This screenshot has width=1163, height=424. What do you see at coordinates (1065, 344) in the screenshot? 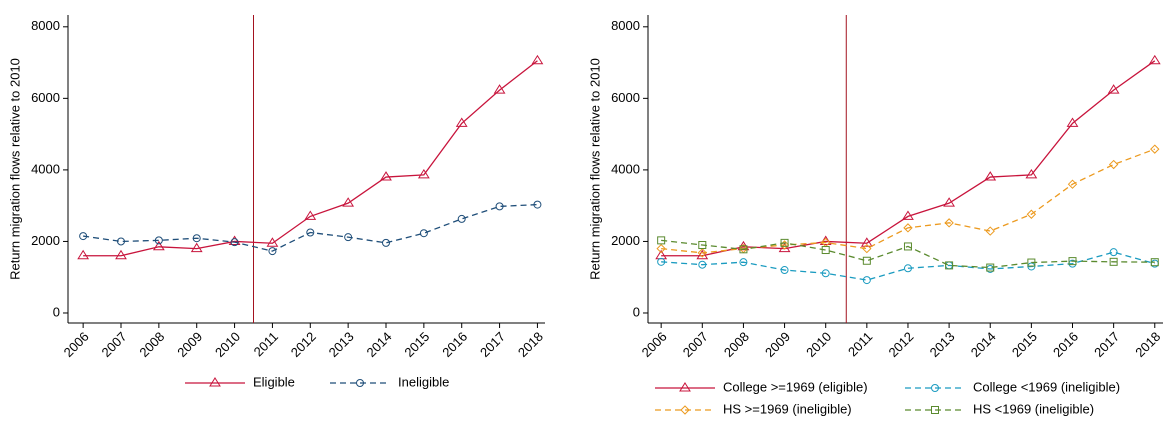
I see `x-tick-label: 2016` at bounding box center [1065, 344].